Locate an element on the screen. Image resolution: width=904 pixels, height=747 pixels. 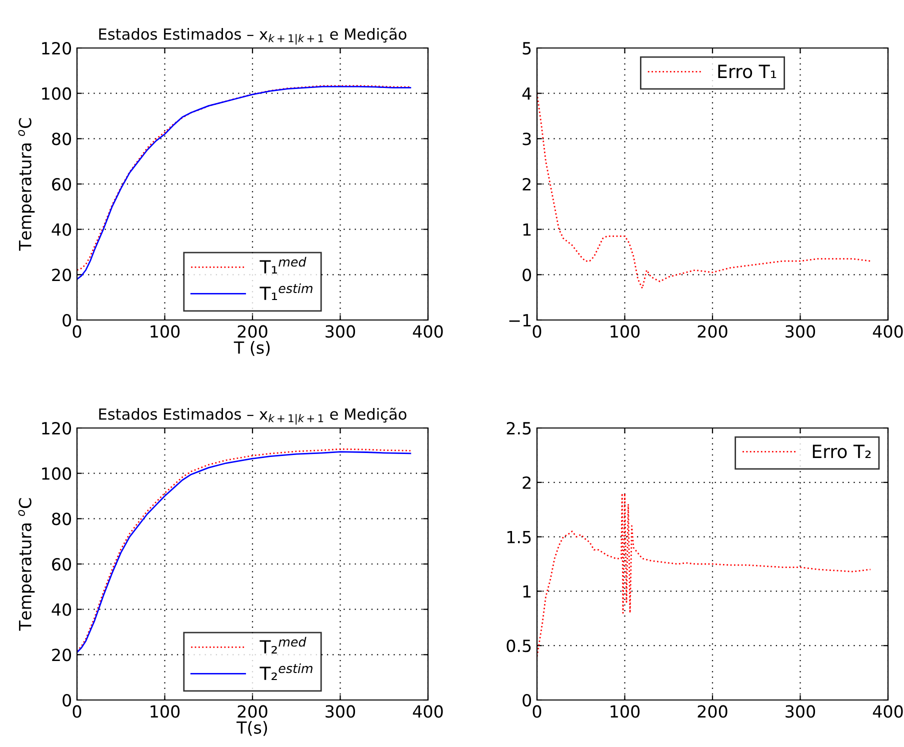
y-tick-label: −1 is located at coordinates (520, 320).